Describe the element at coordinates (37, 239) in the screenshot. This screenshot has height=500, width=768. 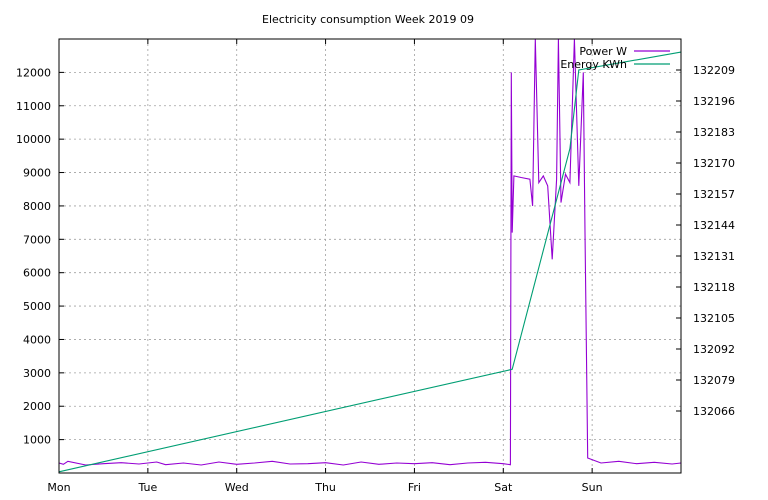
I see `y-left-tick-label: 7000` at that location.